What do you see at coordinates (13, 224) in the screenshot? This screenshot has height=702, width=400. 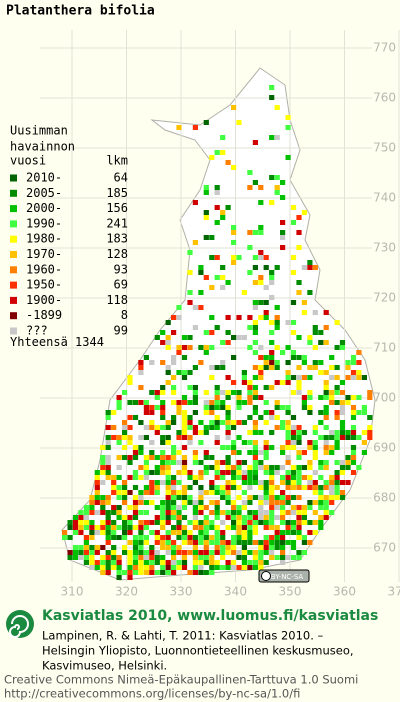 I see `legend-swatch` at bounding box center [13, 224].